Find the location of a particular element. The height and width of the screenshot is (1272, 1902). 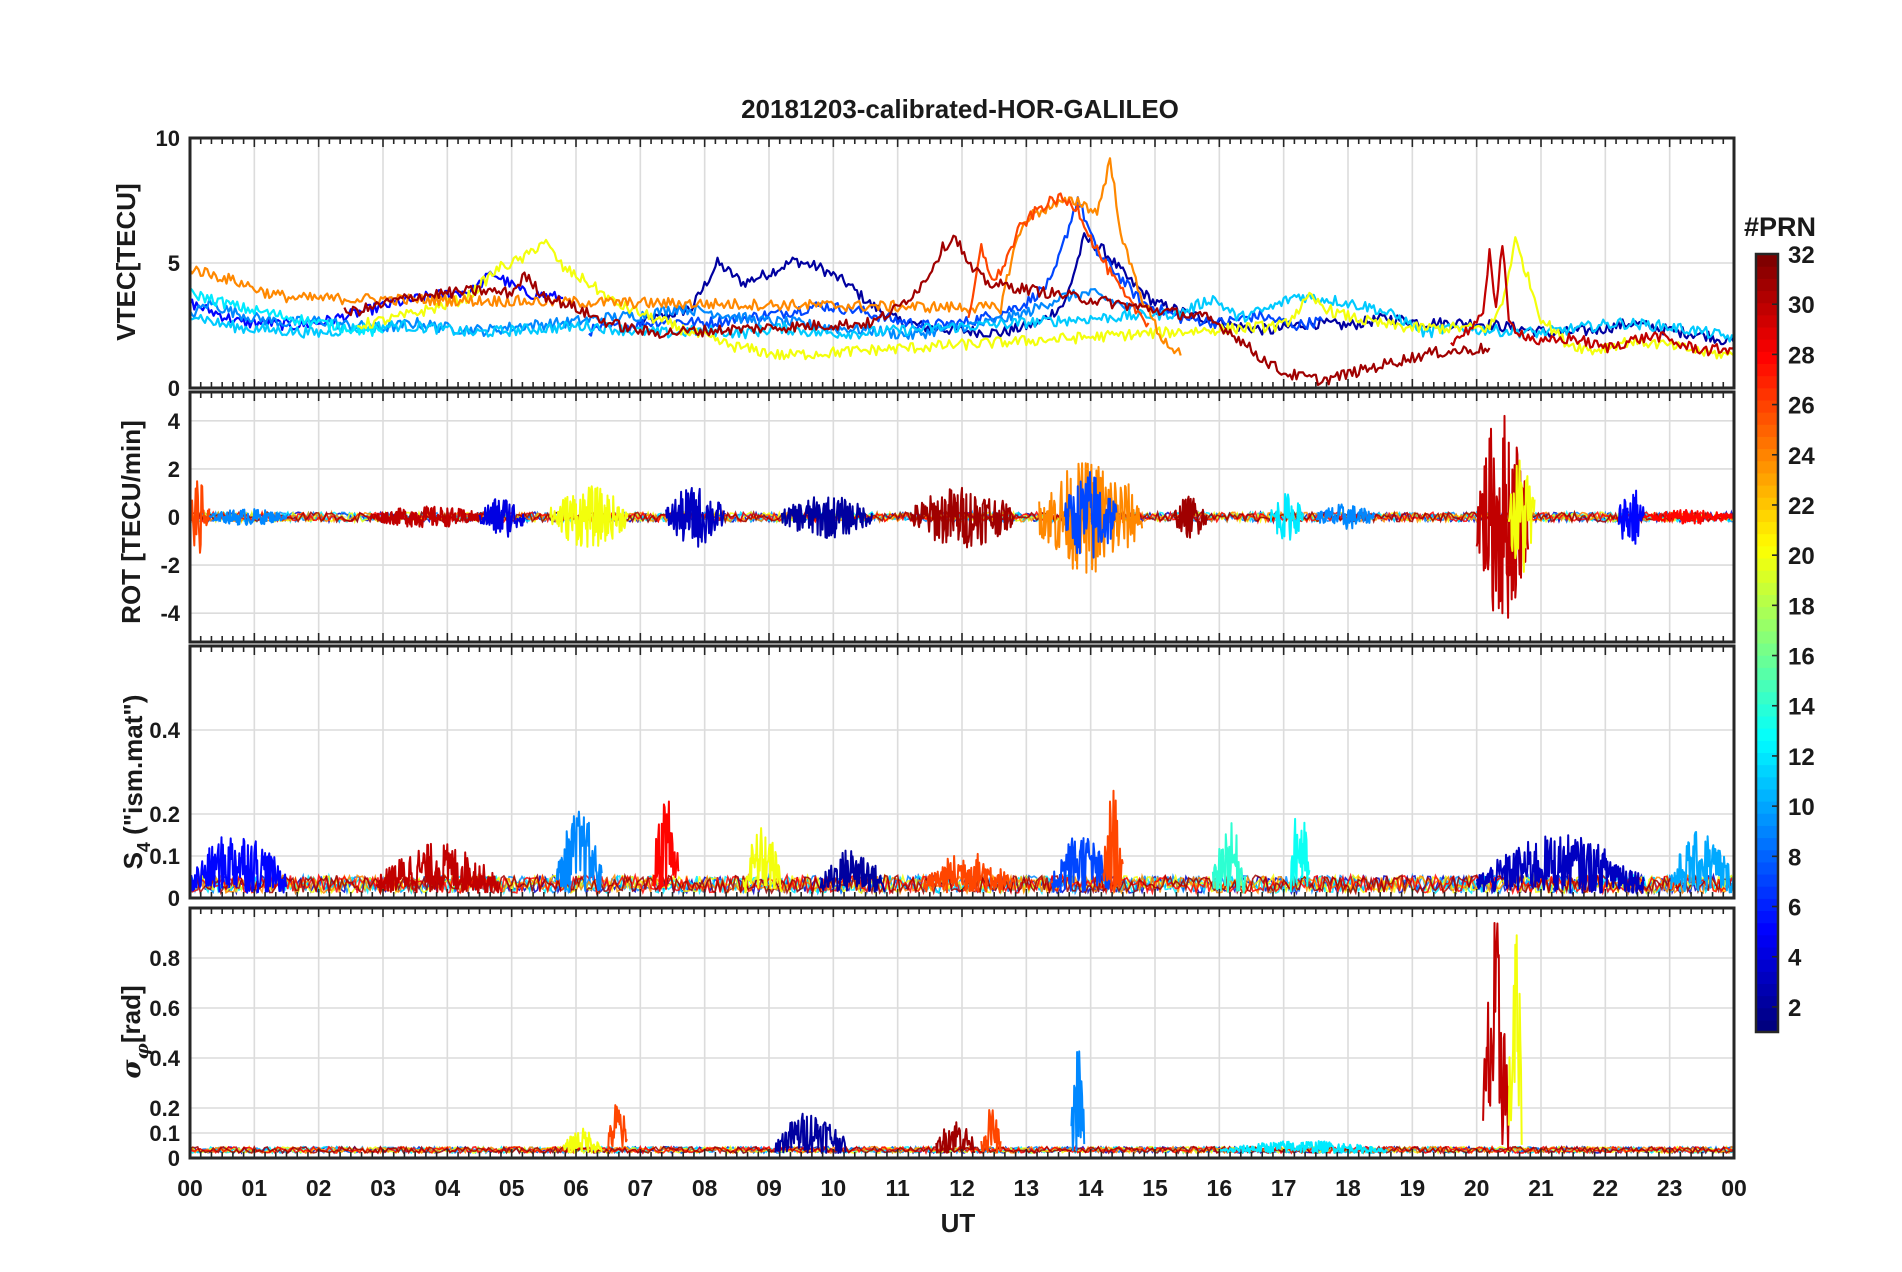

x-tick-label: 21 is located at coordinates (1541, 1188).